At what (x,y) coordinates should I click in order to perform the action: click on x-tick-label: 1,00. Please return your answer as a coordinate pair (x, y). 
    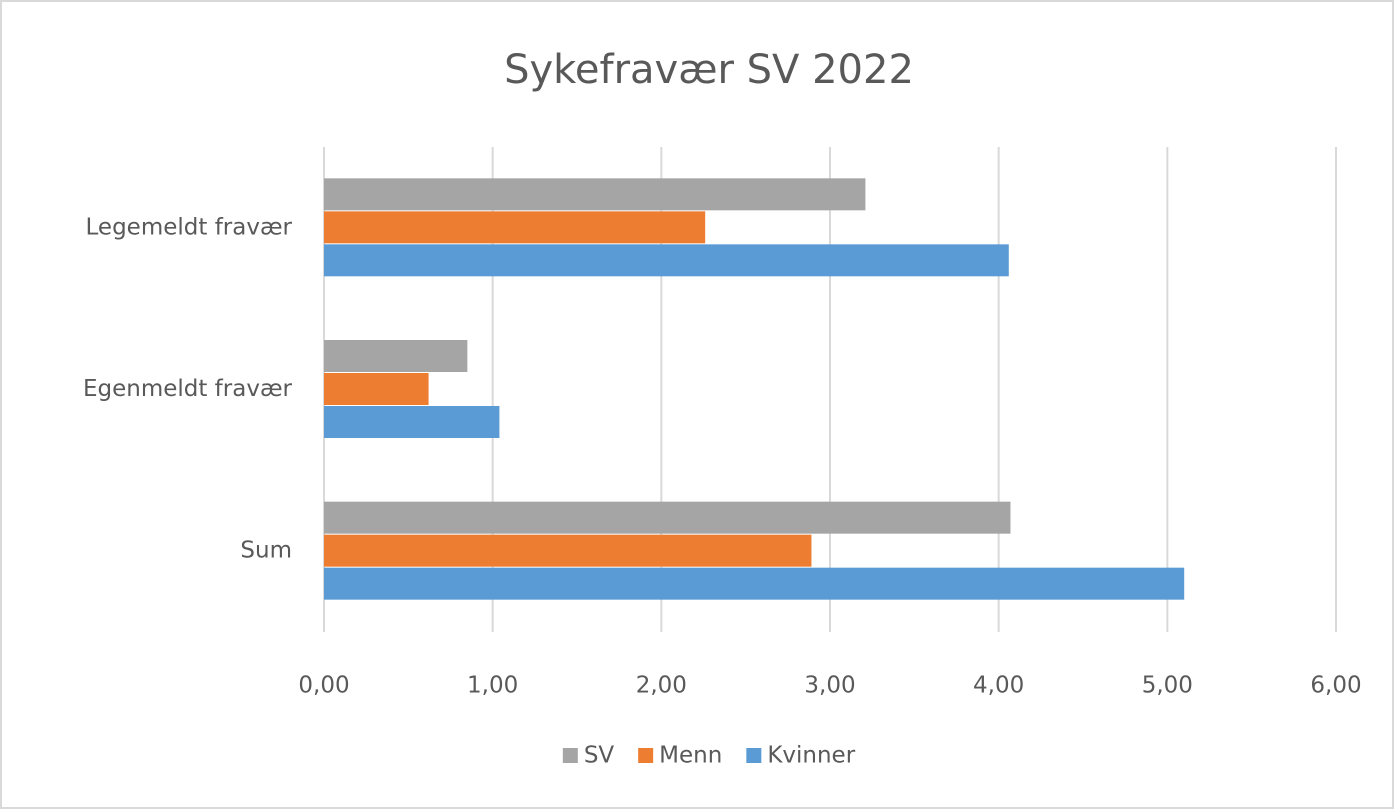
    Looking at the image, I should click on (492, 686).